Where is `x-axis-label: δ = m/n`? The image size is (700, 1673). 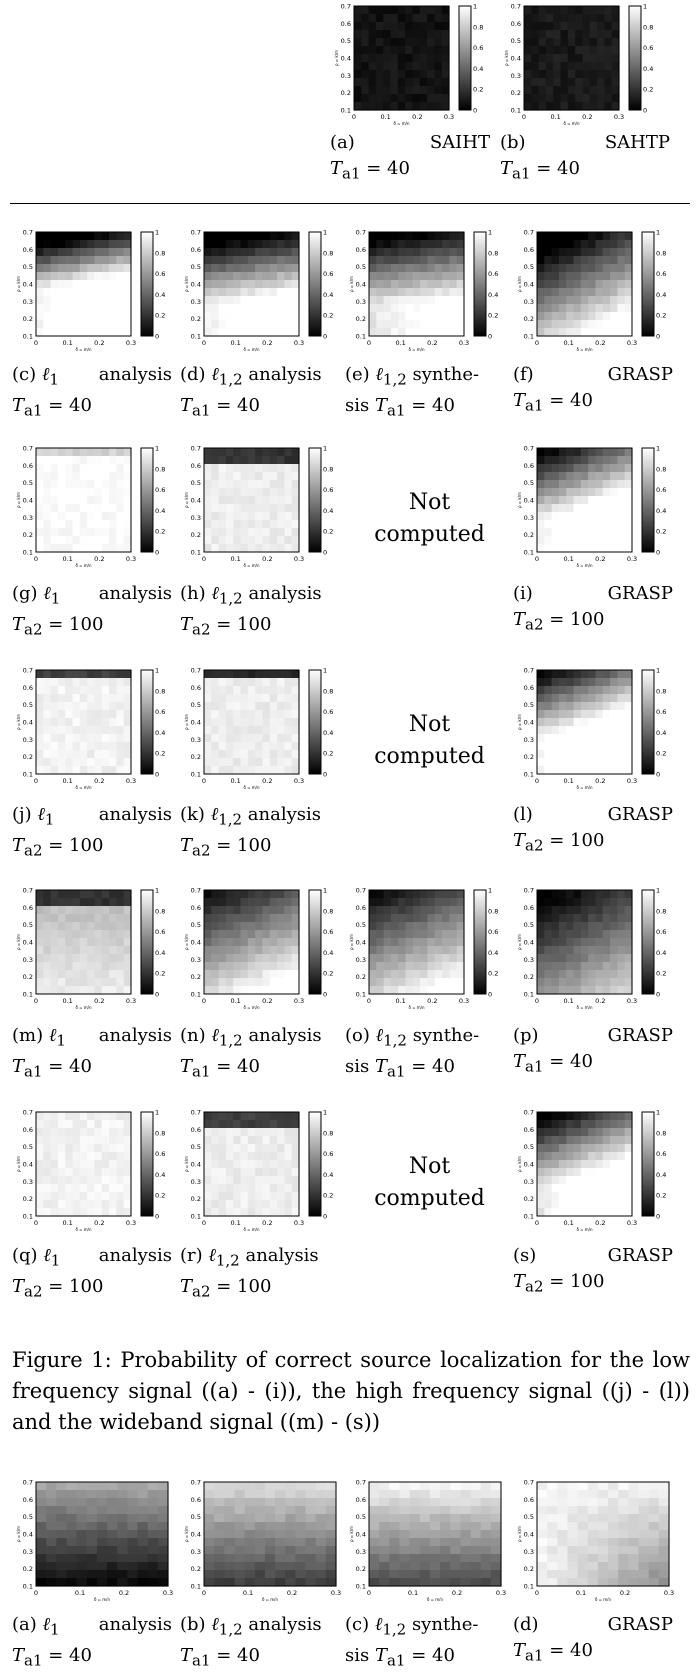
x-axis-label: δ = m/n is located at coordinates (251, 1007).